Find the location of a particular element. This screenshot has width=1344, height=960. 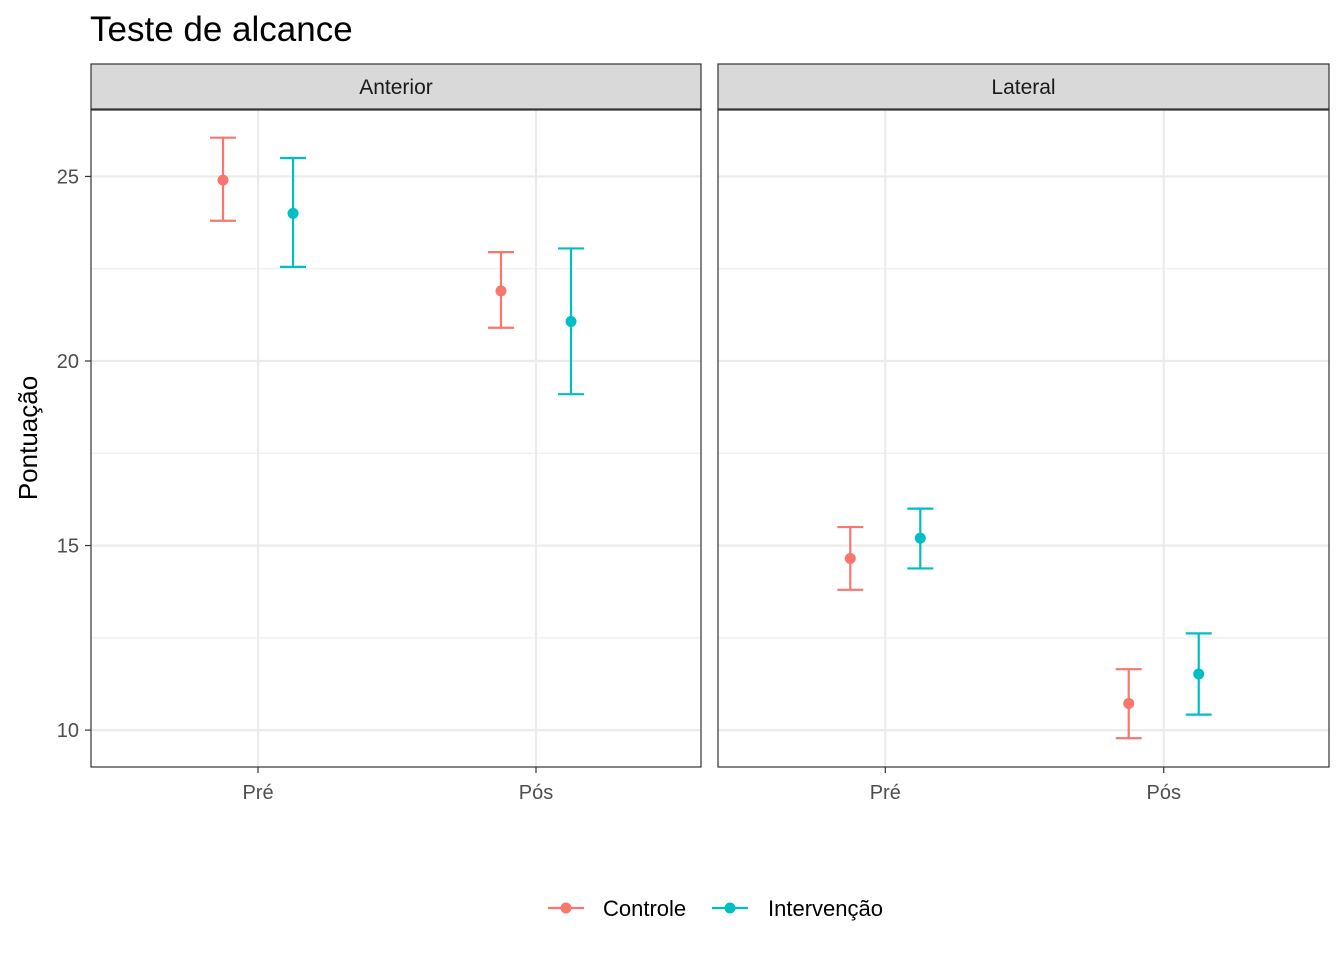

facet-strip-label: Anterior is located at coordinates (396, 87).